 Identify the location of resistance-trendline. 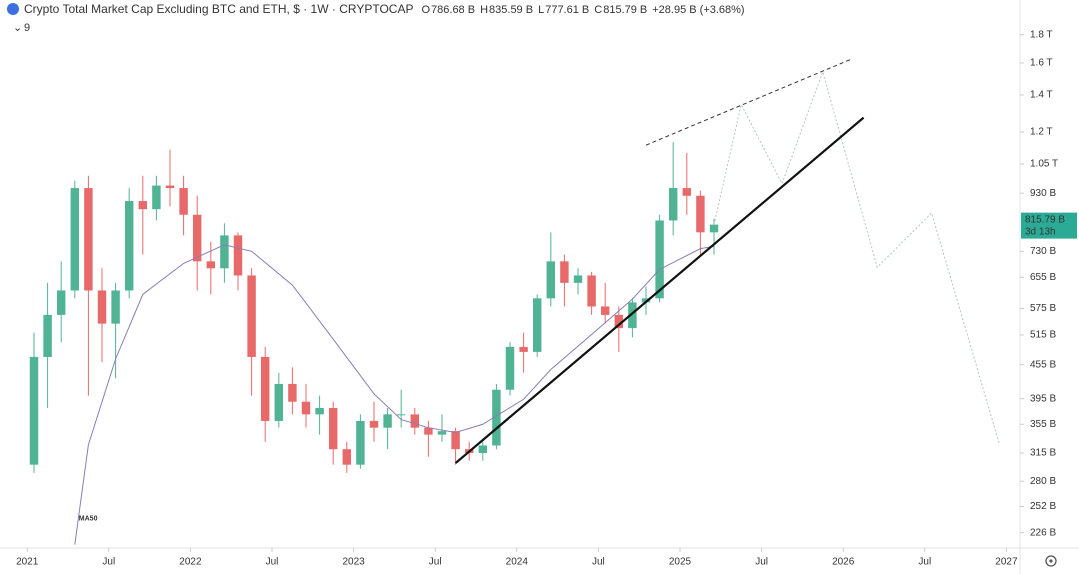
(748, 102).